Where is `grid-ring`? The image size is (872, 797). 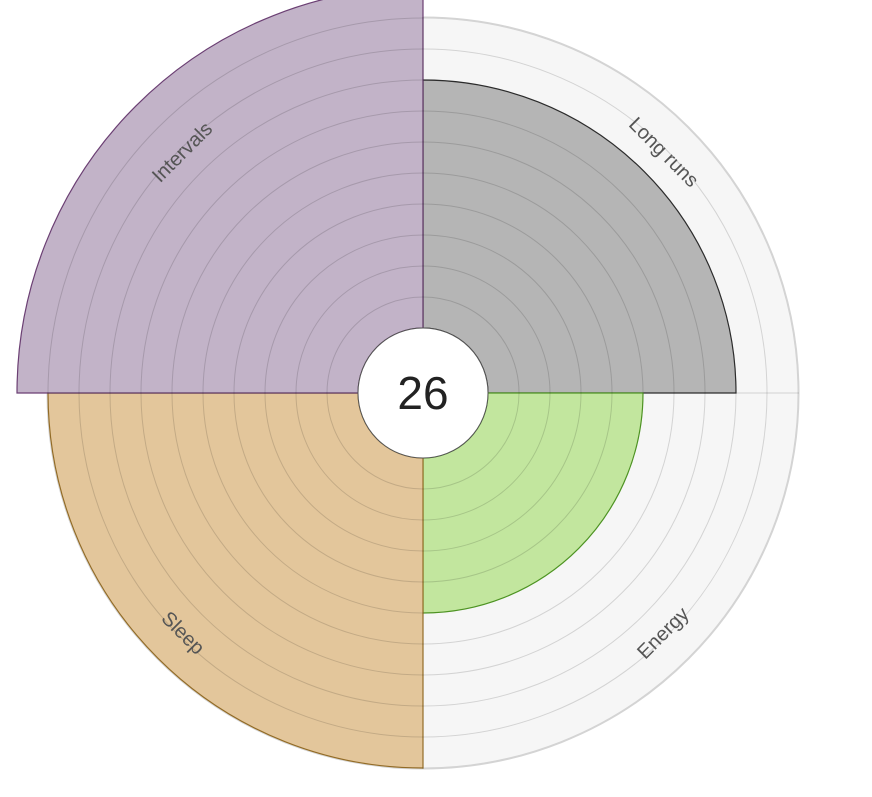 grid-ring is located at coordinates (423, 393).